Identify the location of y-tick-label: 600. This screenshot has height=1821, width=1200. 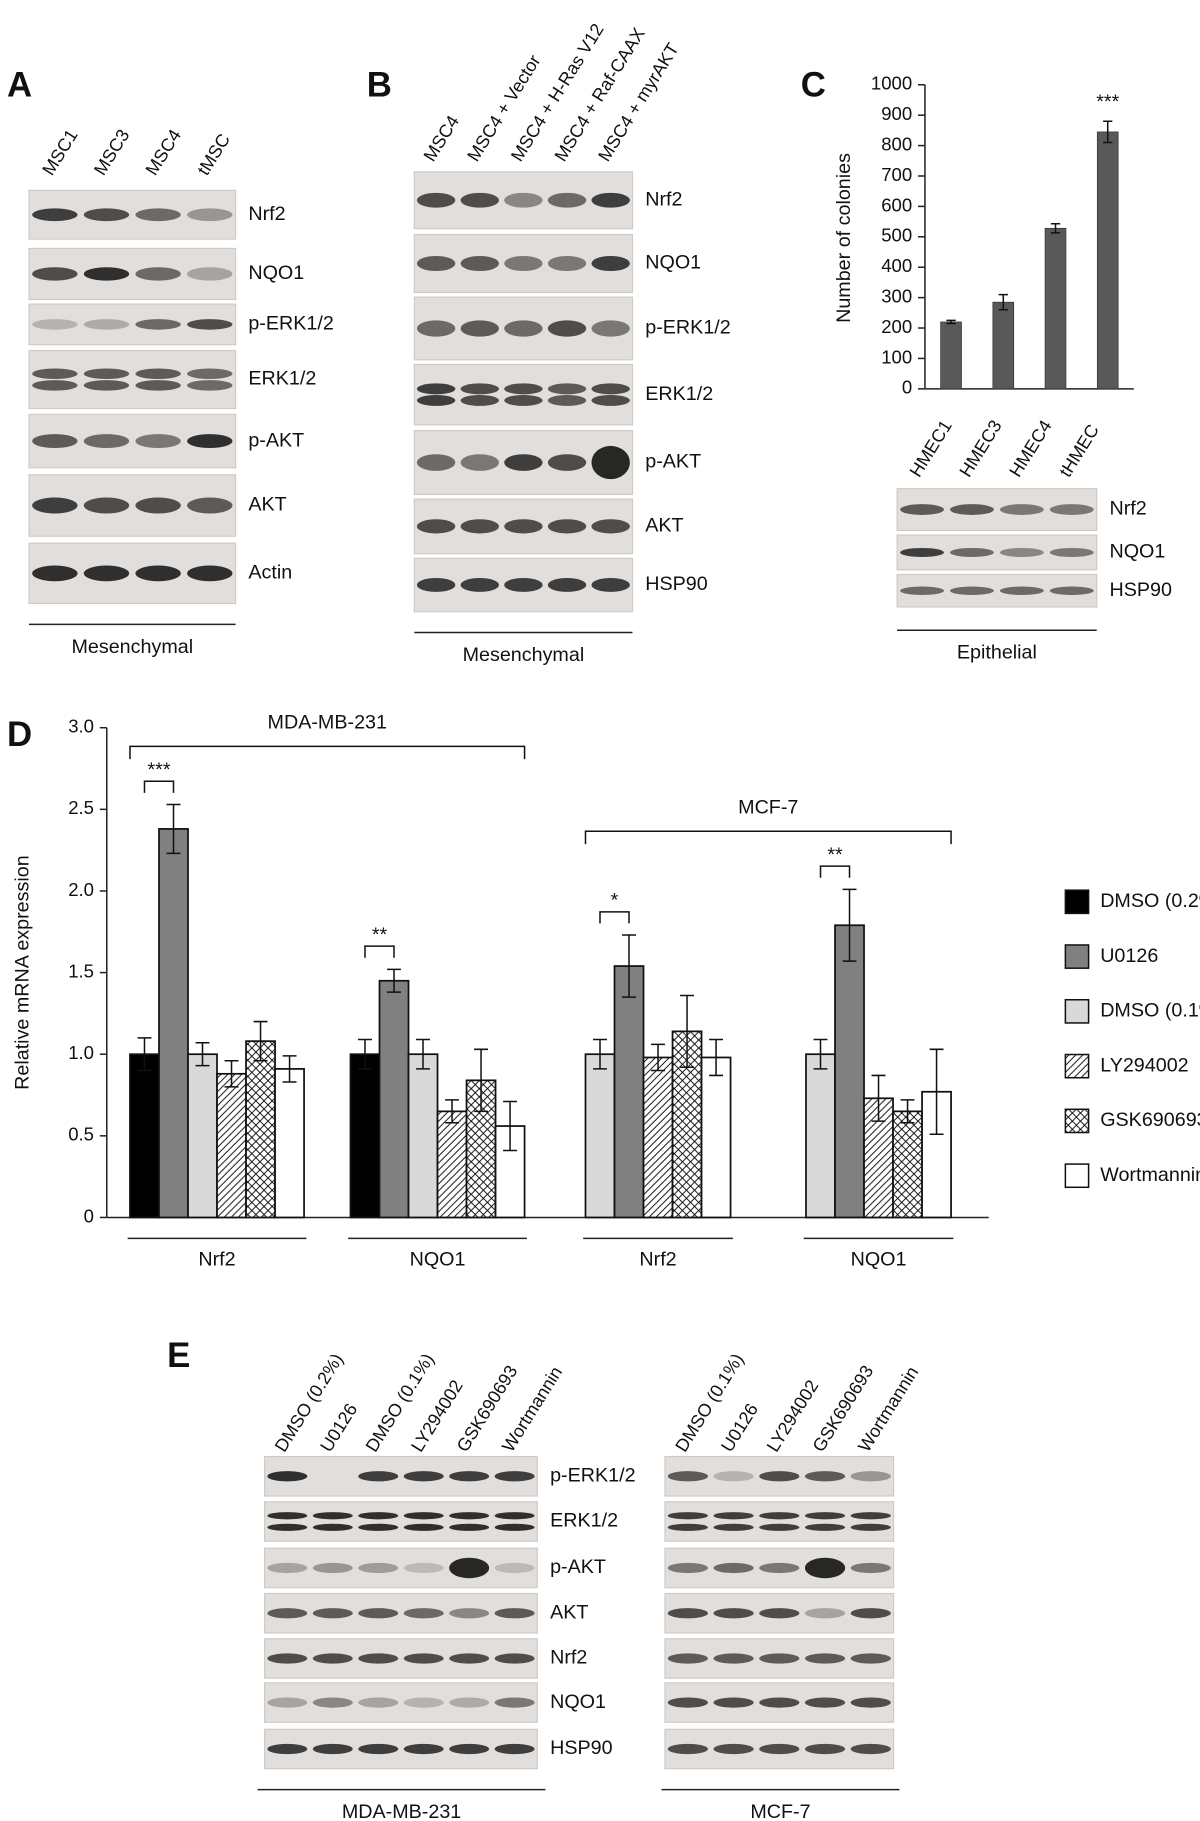
(896, 204).